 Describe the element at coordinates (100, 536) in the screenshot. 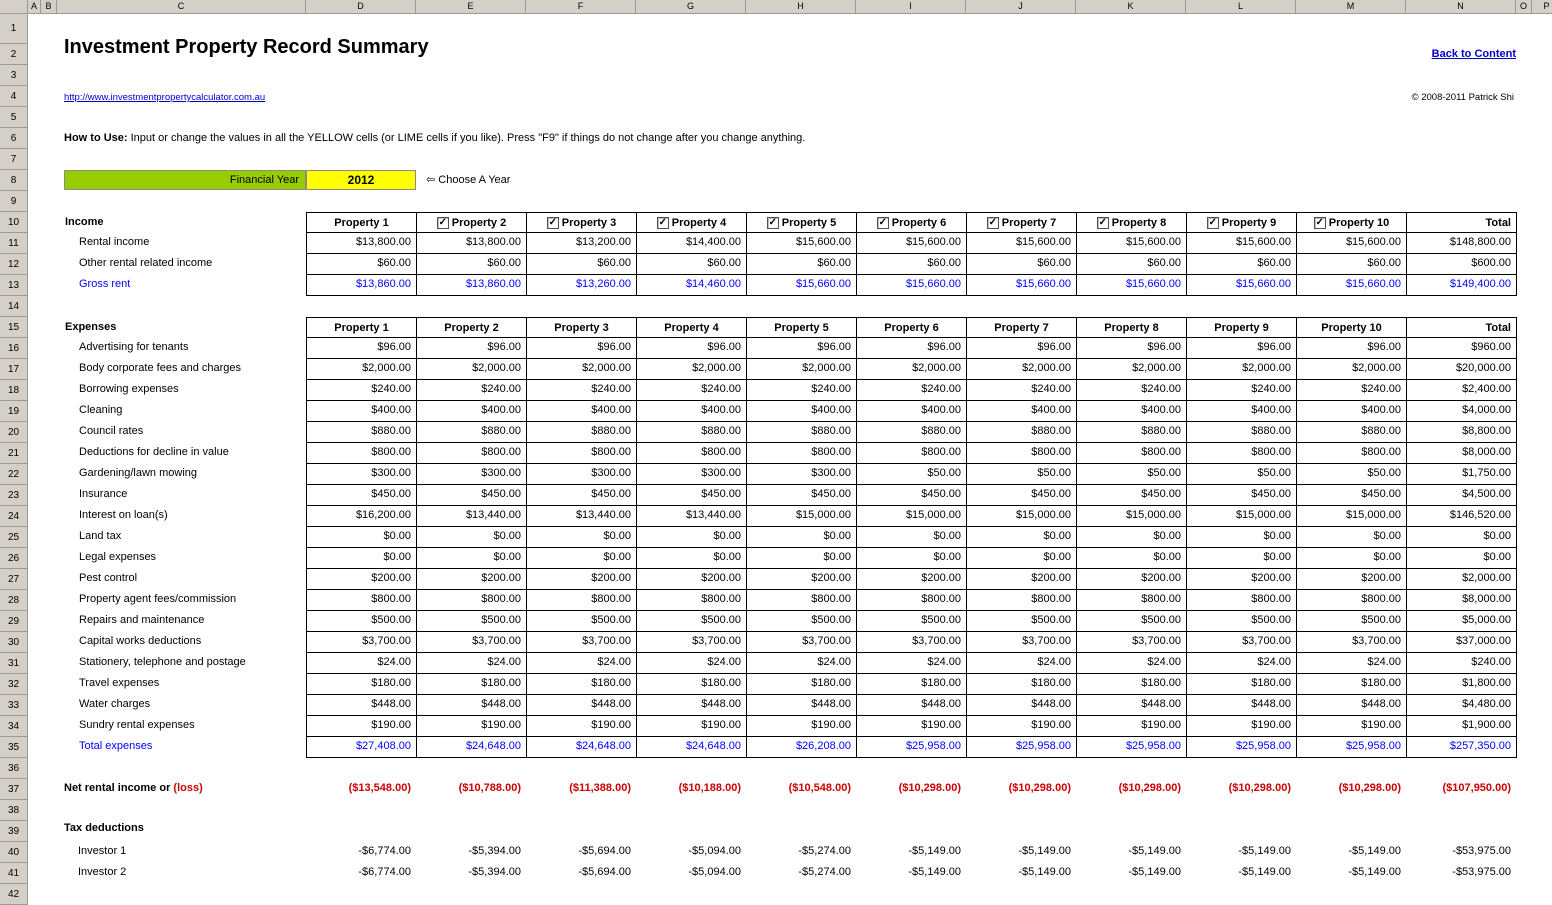

I see `row-label: Land tax` at that location.